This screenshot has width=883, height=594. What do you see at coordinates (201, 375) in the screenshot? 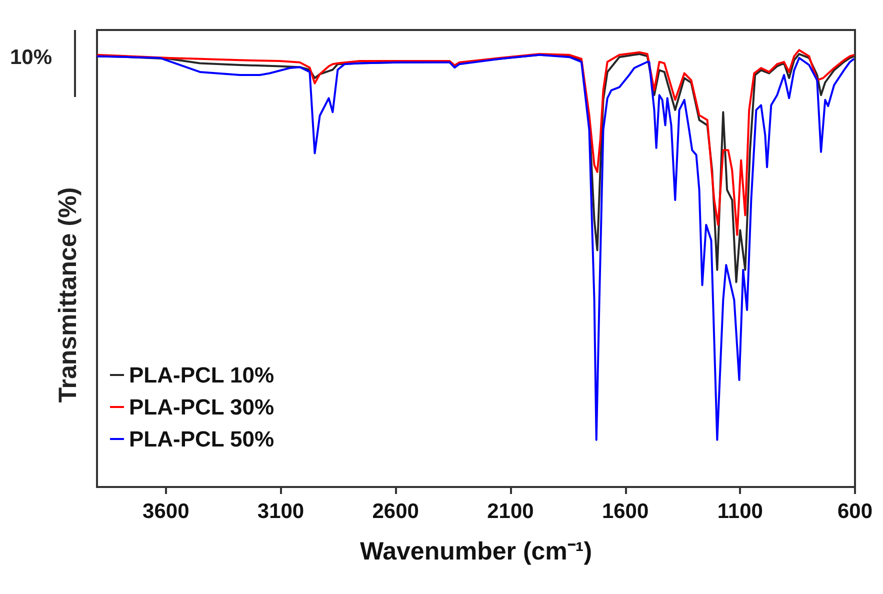
I see `legend-label: PLA-PCL 10%` at bounding box center [201, 375].